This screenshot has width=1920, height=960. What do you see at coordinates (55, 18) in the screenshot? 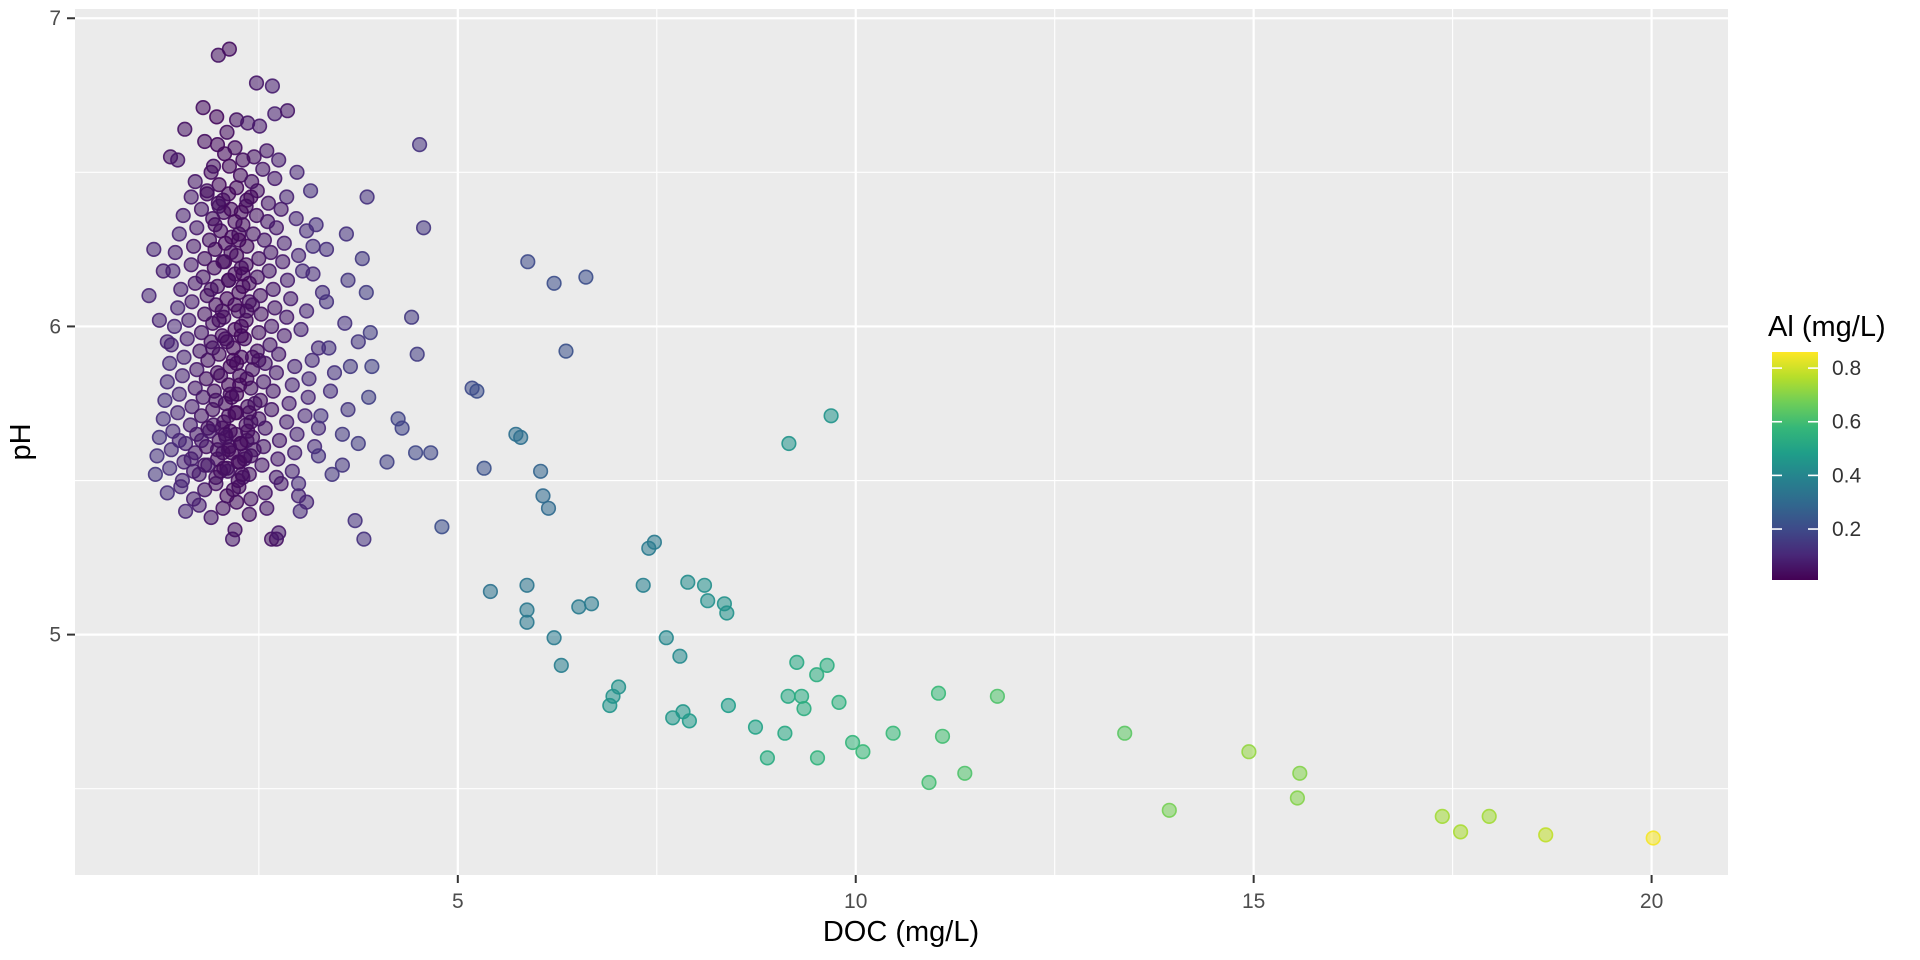
I see `y-tick-label: 7` at bounding box center [55, 18].